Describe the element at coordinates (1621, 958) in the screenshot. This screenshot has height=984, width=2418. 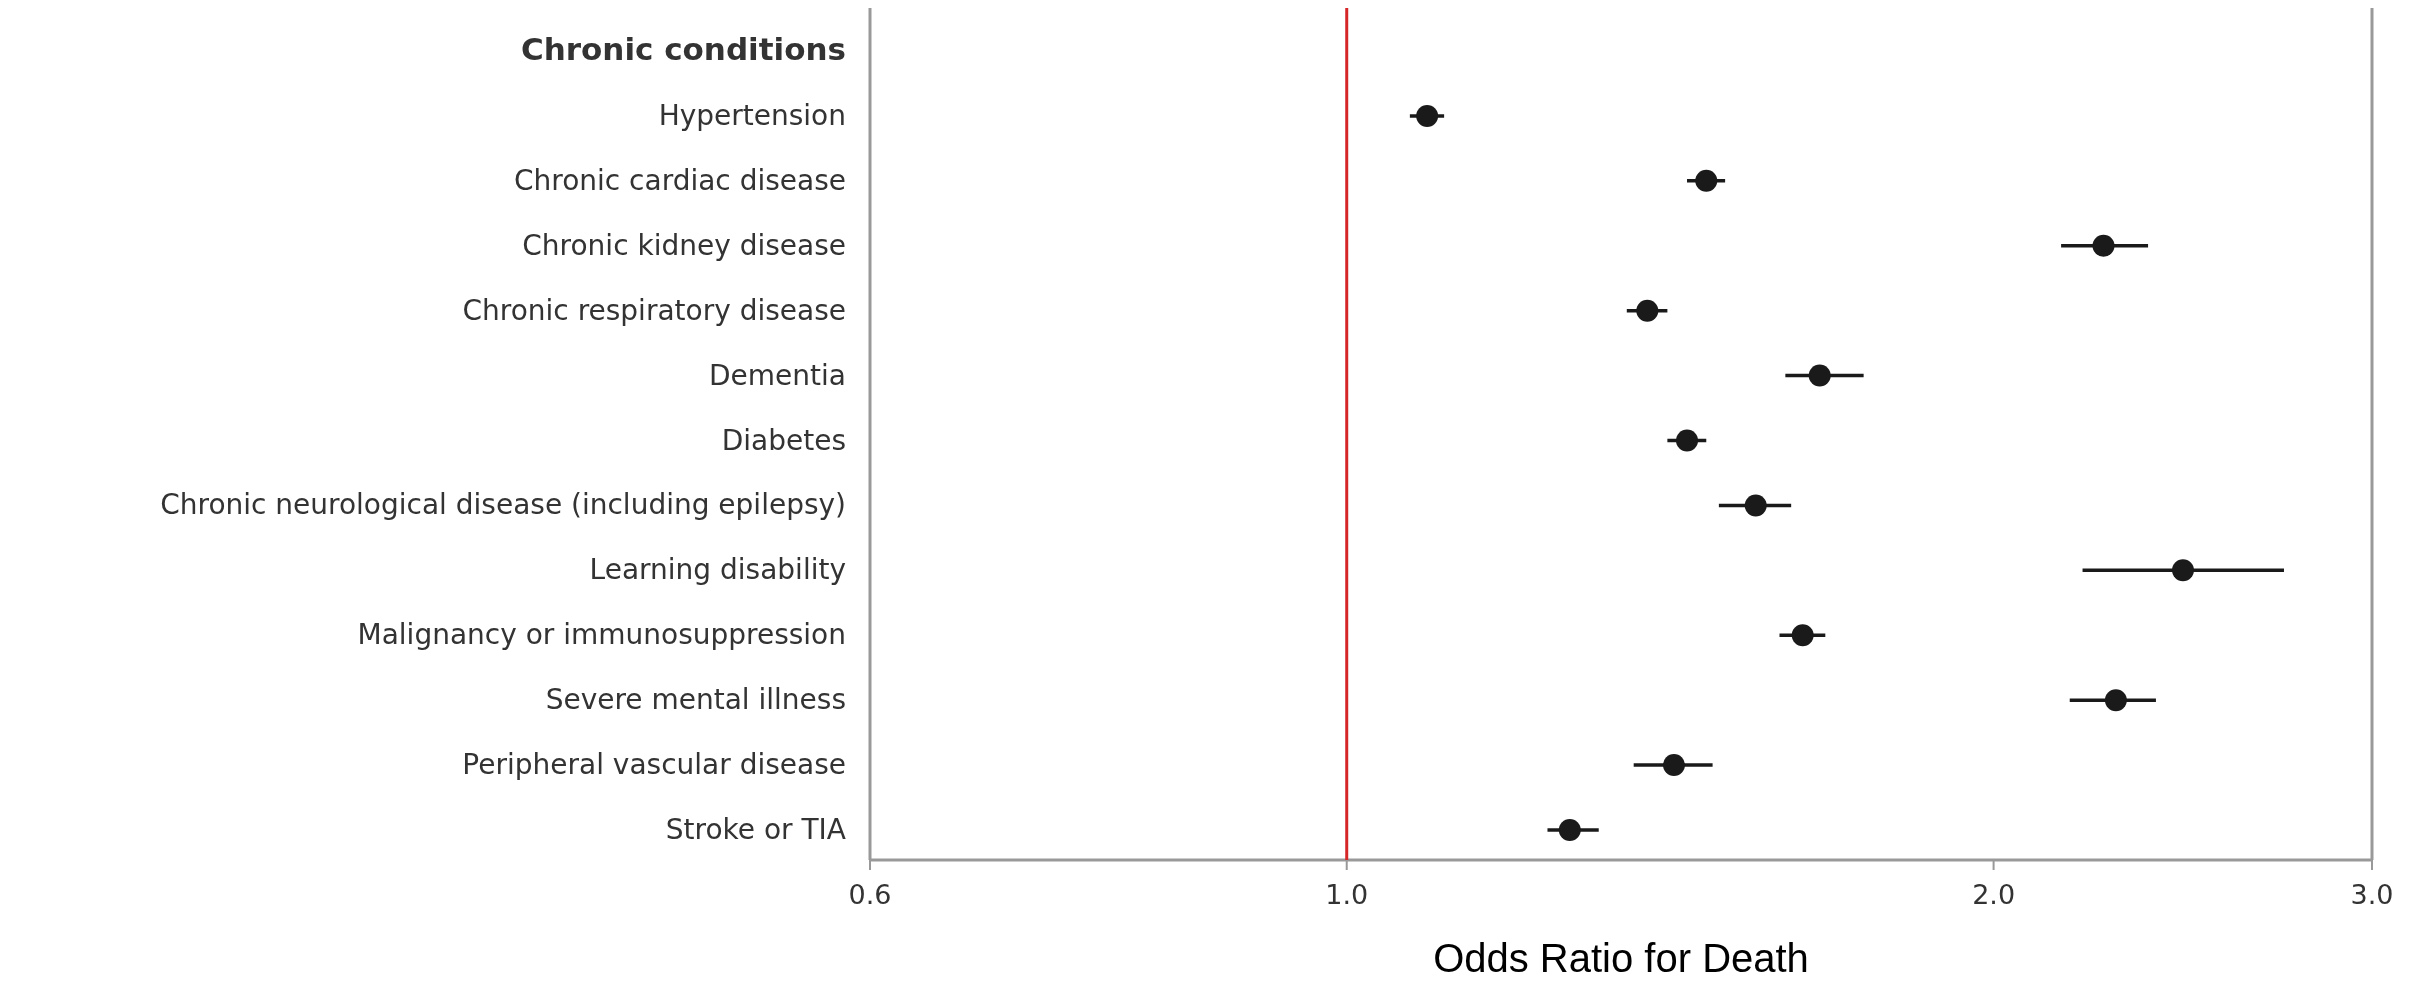
I see `x-axis-title: Odds Ratio for Death` at that location.